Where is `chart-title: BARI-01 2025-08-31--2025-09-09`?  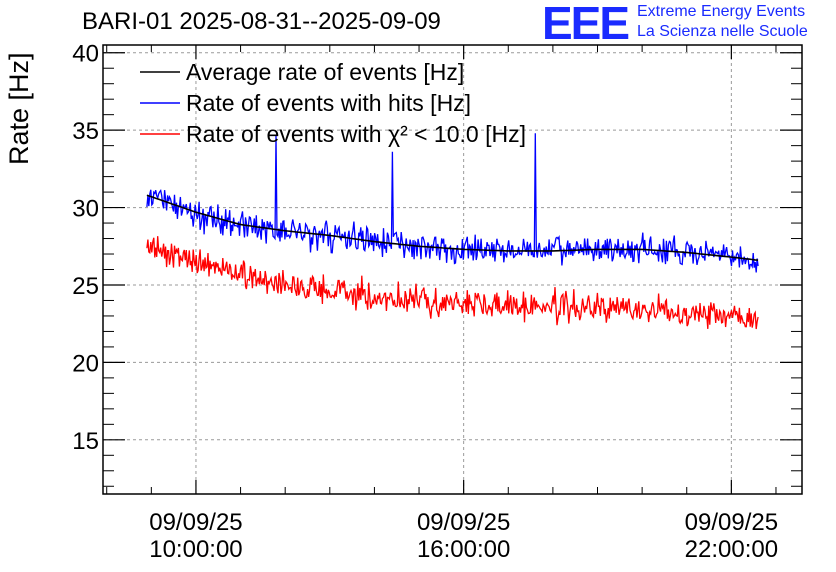
chart-title: BARI-01 2025-08-31--2025-09-09 is located at coordinates (261, 21).